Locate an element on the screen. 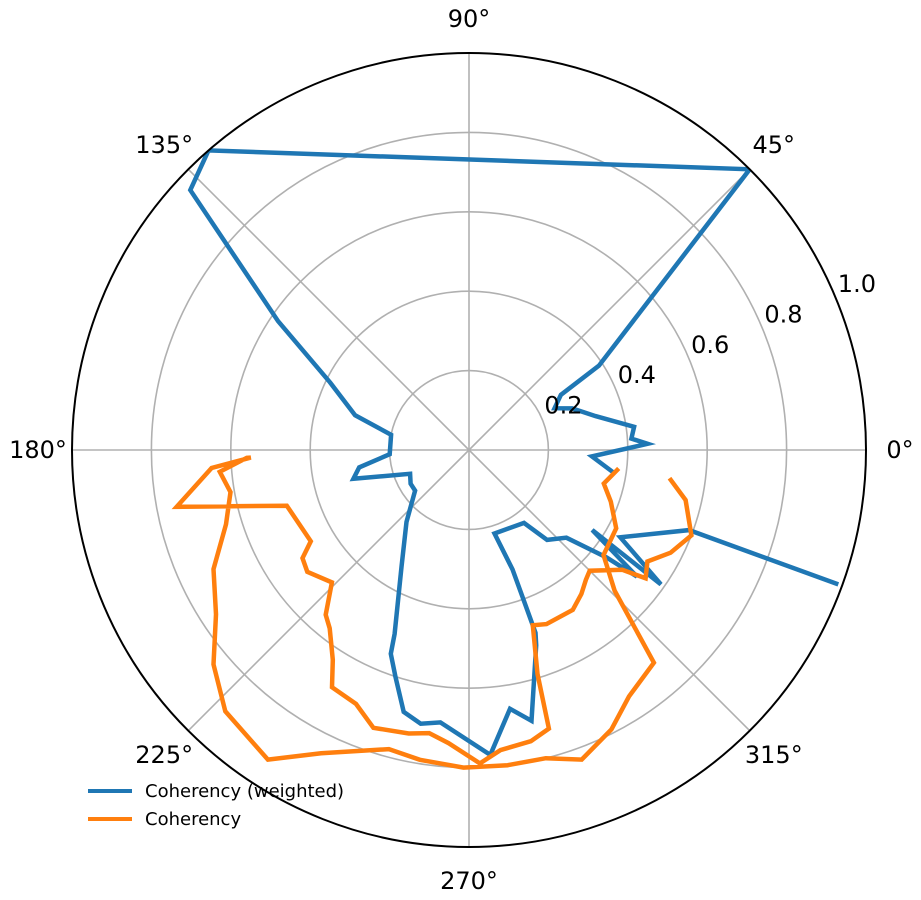 The height and width of the screenshot is (900, 921). r-tick-label: 0.6 is located at coordinates (710, 345).